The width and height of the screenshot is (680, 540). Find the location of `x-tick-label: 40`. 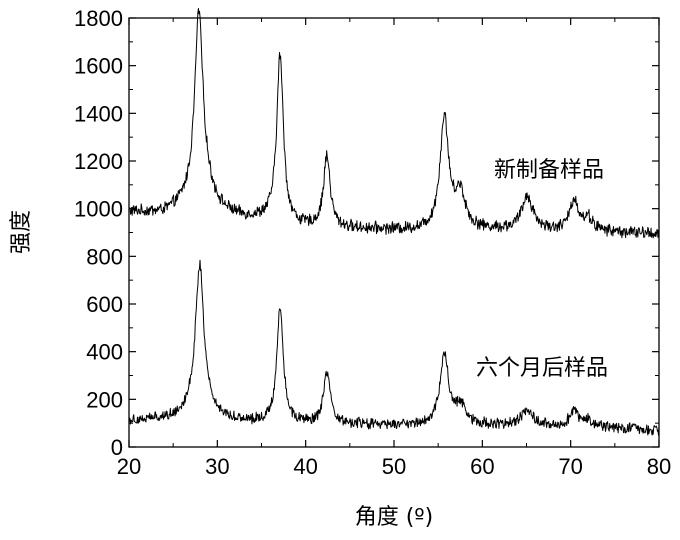

x-tick-label: 40 is located at coordinates (305, 466).